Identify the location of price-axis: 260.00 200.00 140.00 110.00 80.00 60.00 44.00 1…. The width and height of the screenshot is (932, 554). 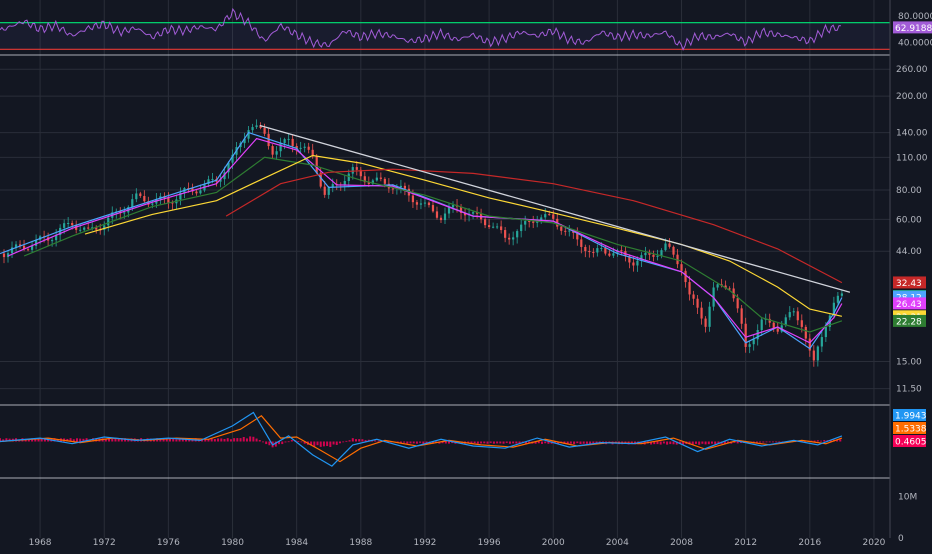
(912, 278).